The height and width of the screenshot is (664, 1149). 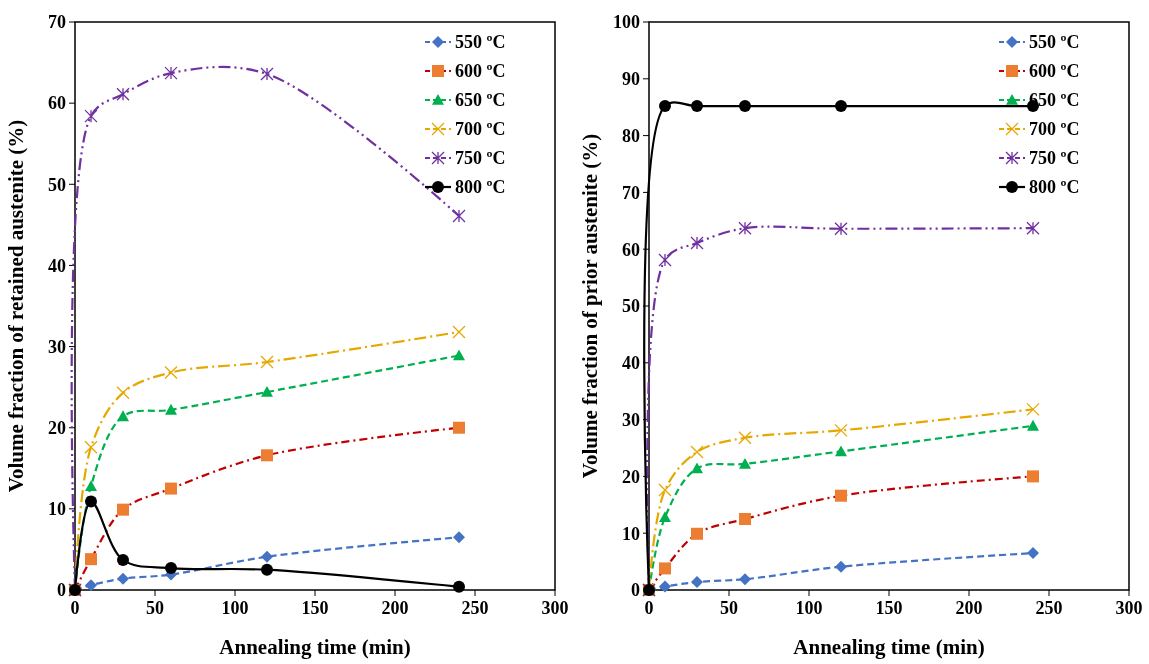 What do you see at coordinates (16, 306) in the screenshot?
I see `y-axis-title: Volume fraction of retained austenite (%)` at bounding box center [16, 306].